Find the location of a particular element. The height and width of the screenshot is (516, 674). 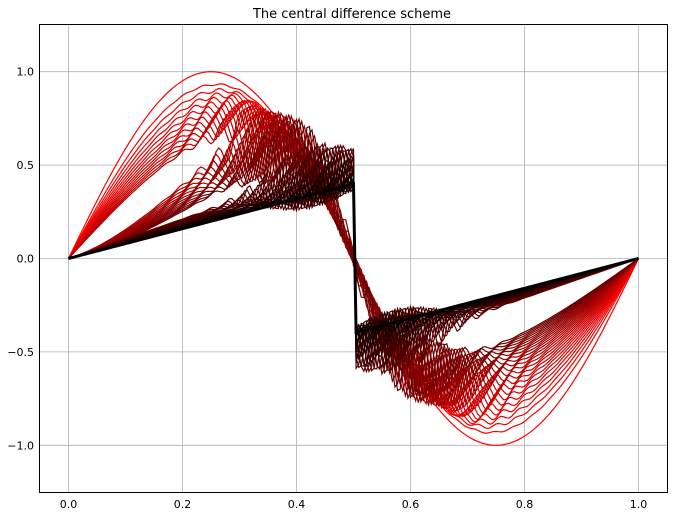

y-tick-label: −0.5 is located at coordinates (20, 352).